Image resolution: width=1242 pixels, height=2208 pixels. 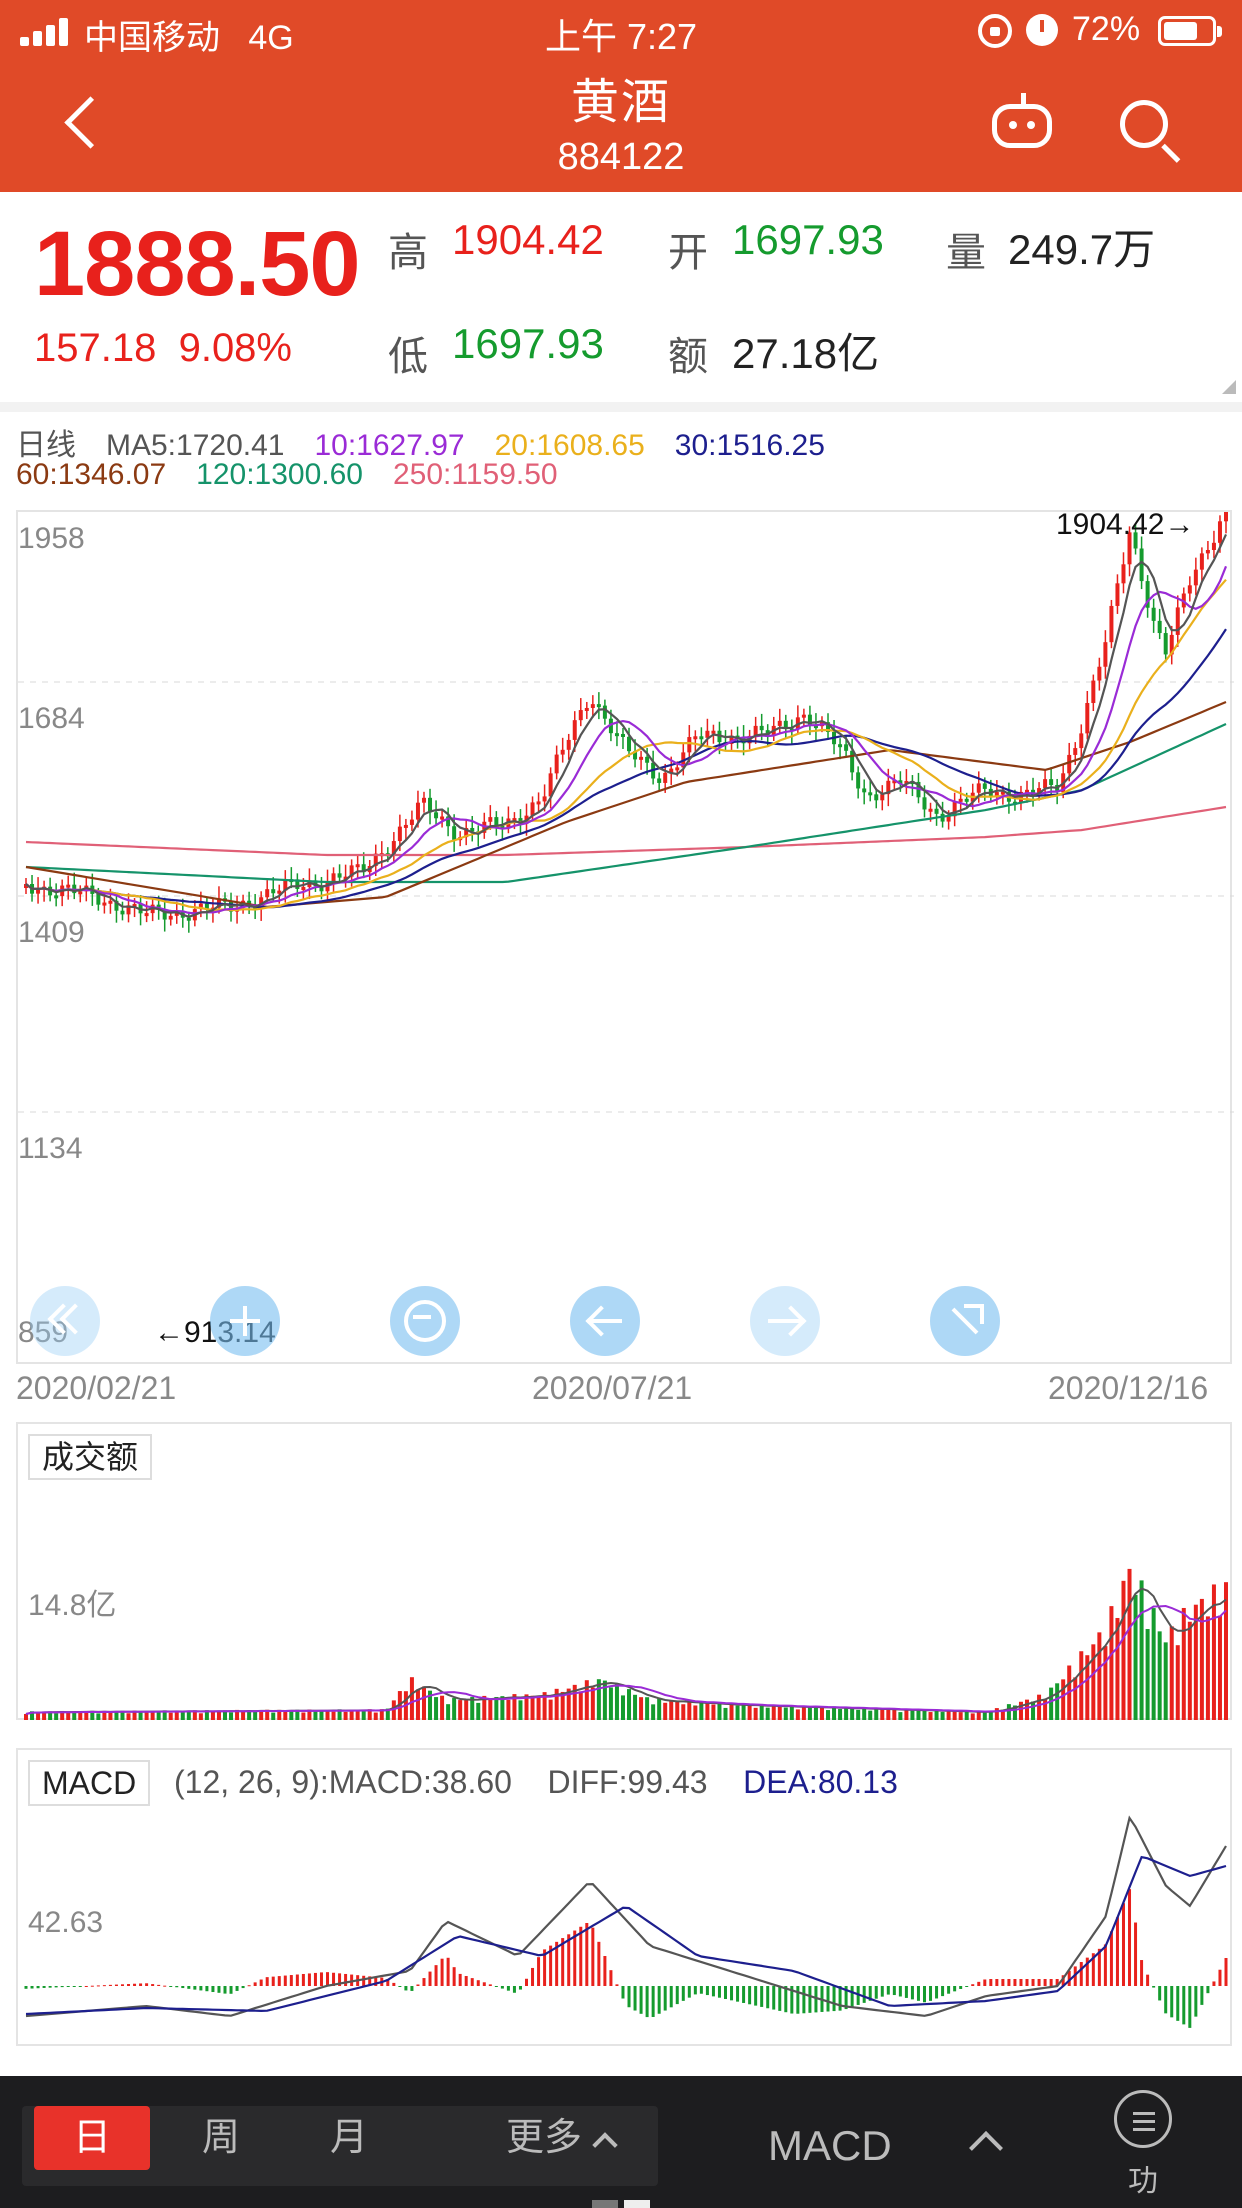 I want to click on zoom-out-button, so click(x=425, y=1321).